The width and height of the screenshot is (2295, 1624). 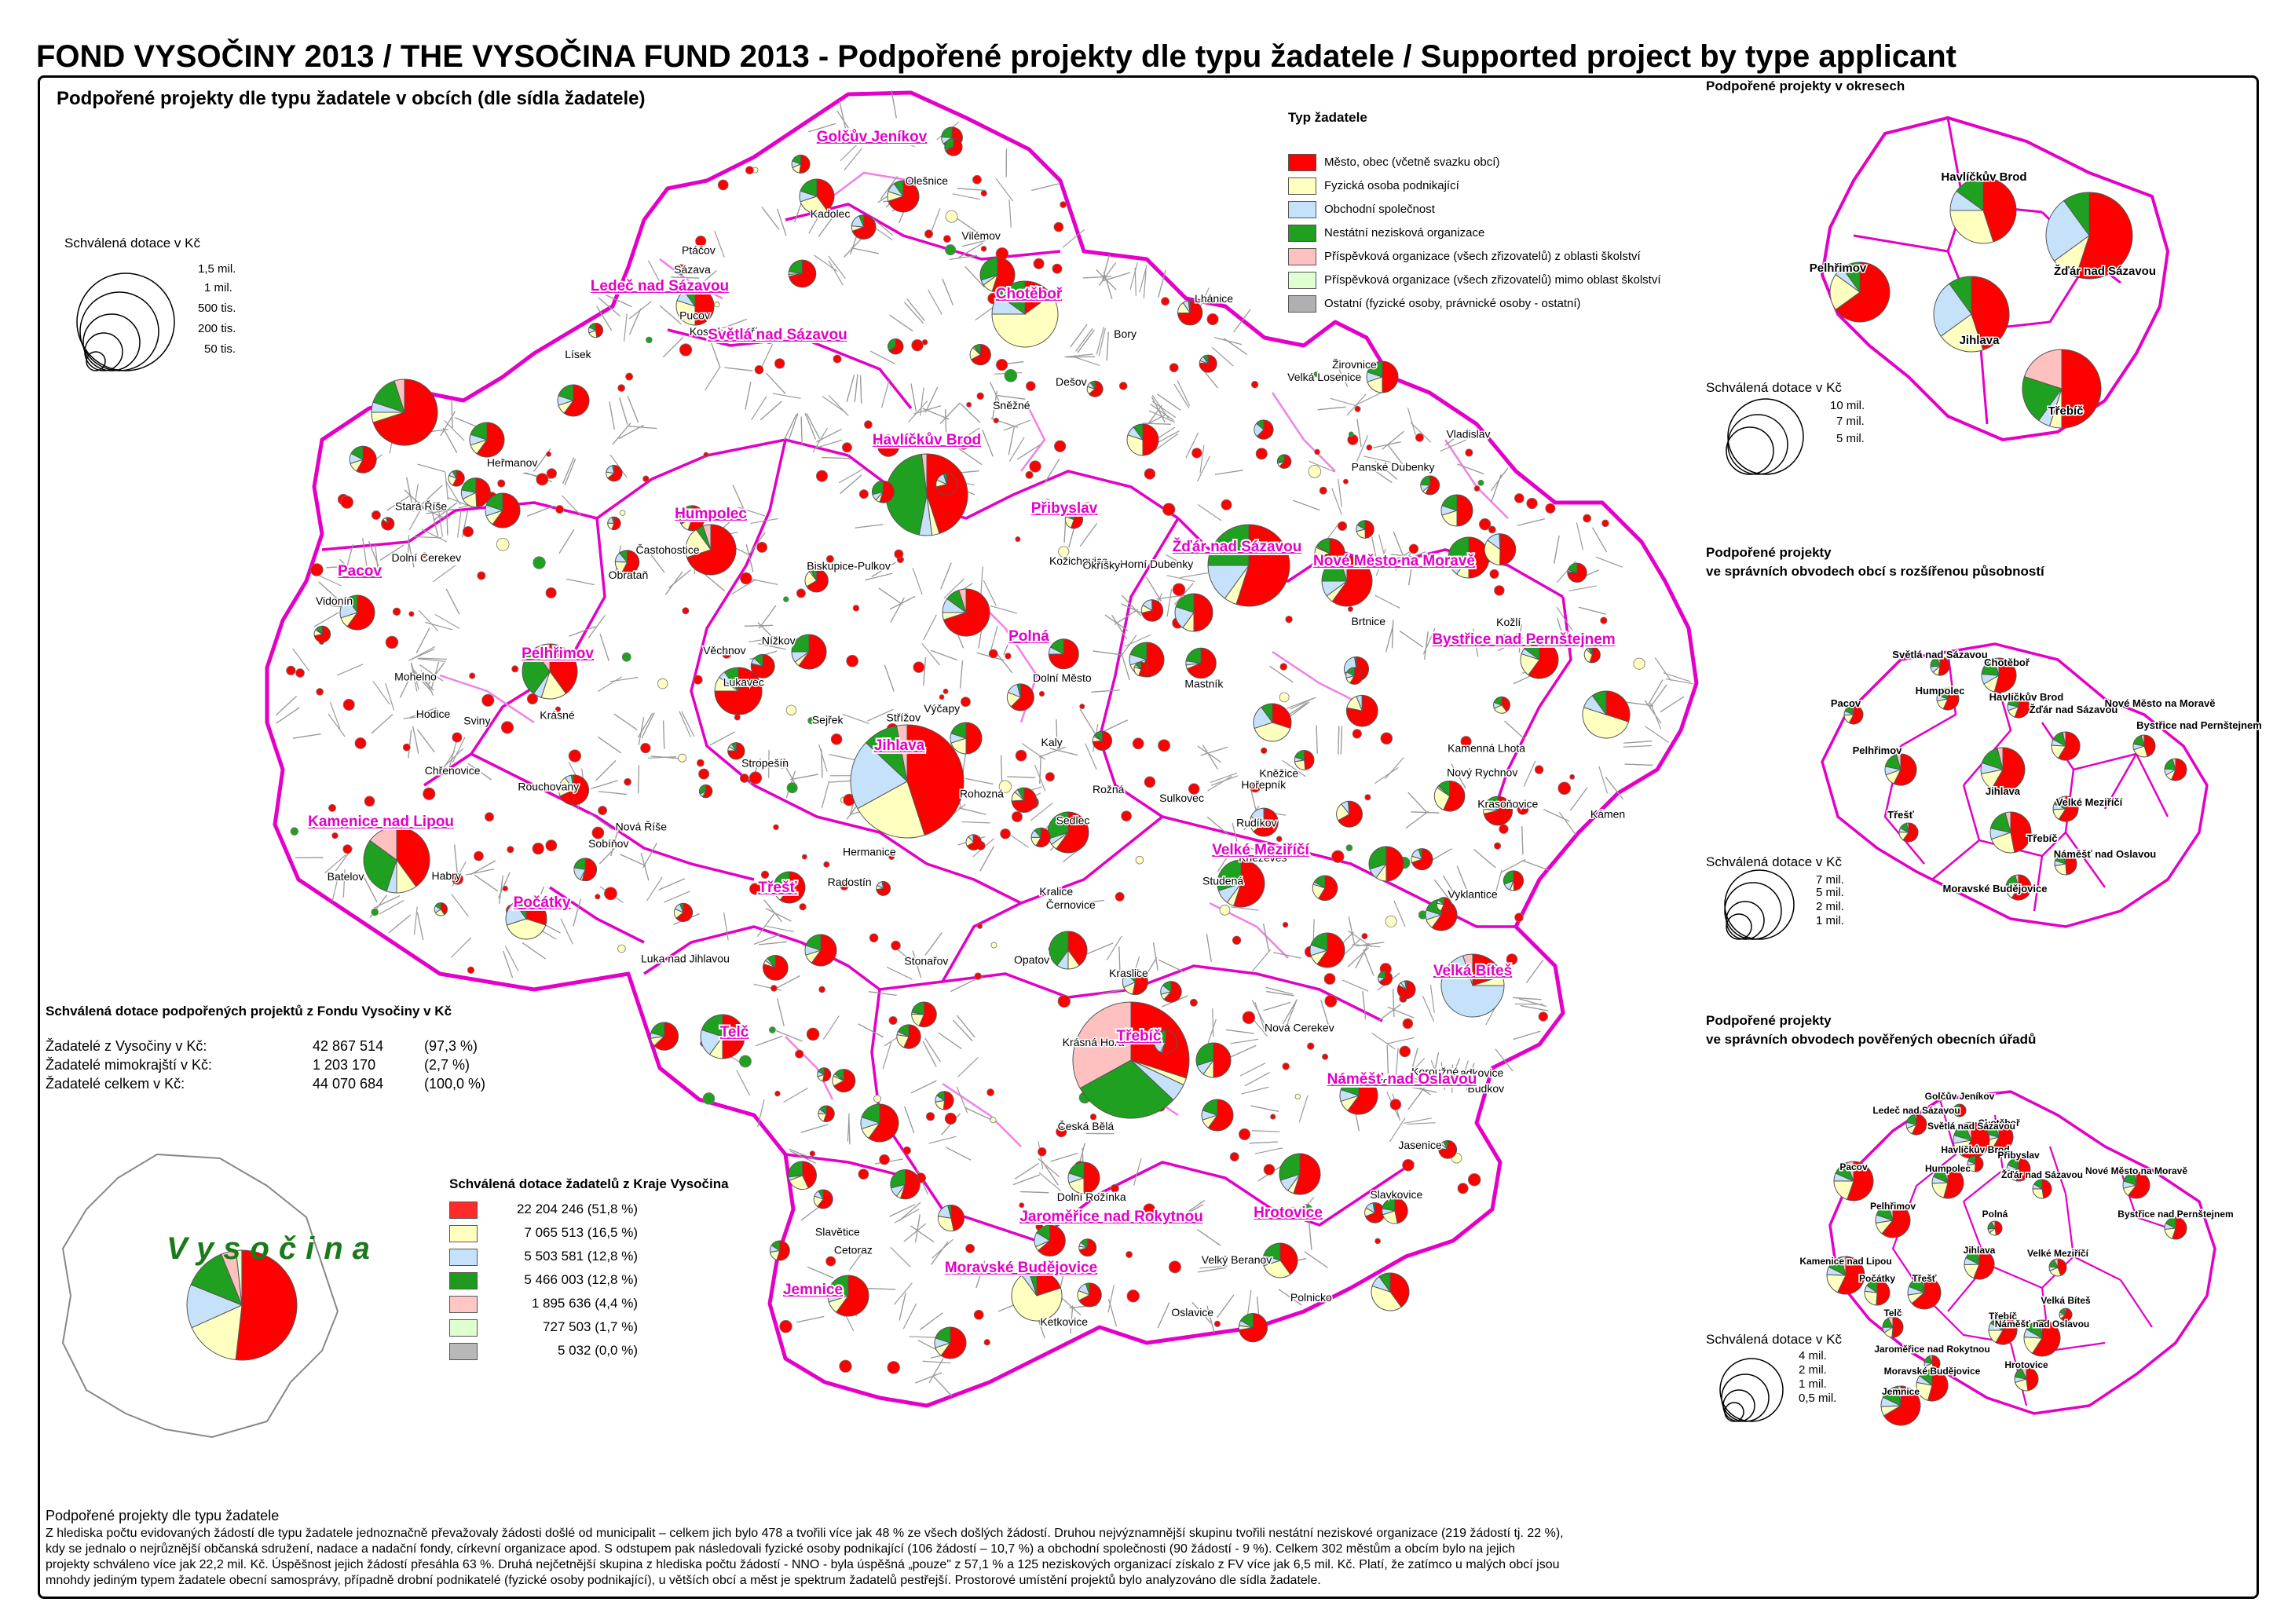 I want to click on town-label: Kožlí, so click(x=1508, y=622).